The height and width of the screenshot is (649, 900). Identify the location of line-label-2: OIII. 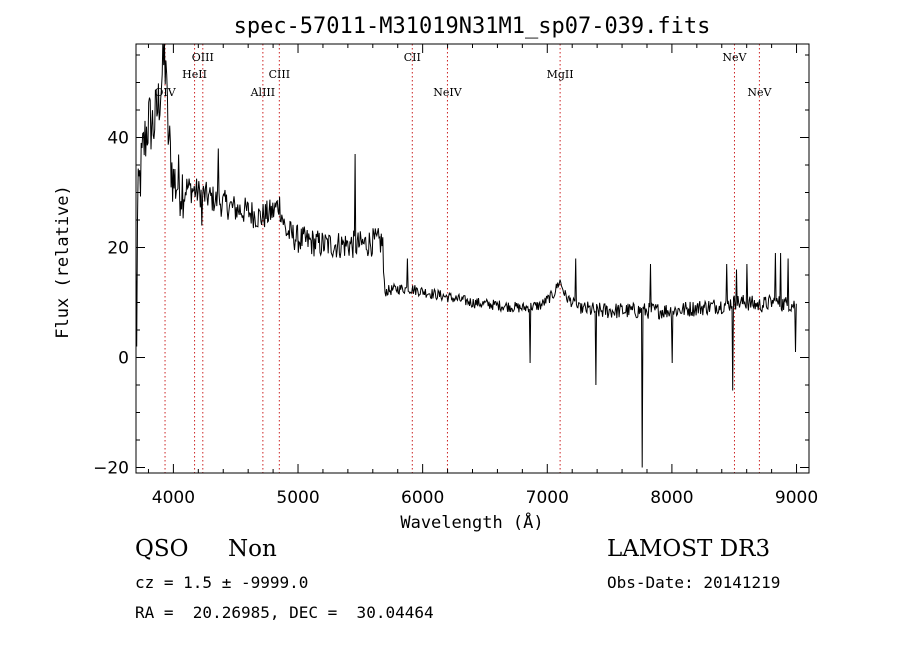
(203, 57).